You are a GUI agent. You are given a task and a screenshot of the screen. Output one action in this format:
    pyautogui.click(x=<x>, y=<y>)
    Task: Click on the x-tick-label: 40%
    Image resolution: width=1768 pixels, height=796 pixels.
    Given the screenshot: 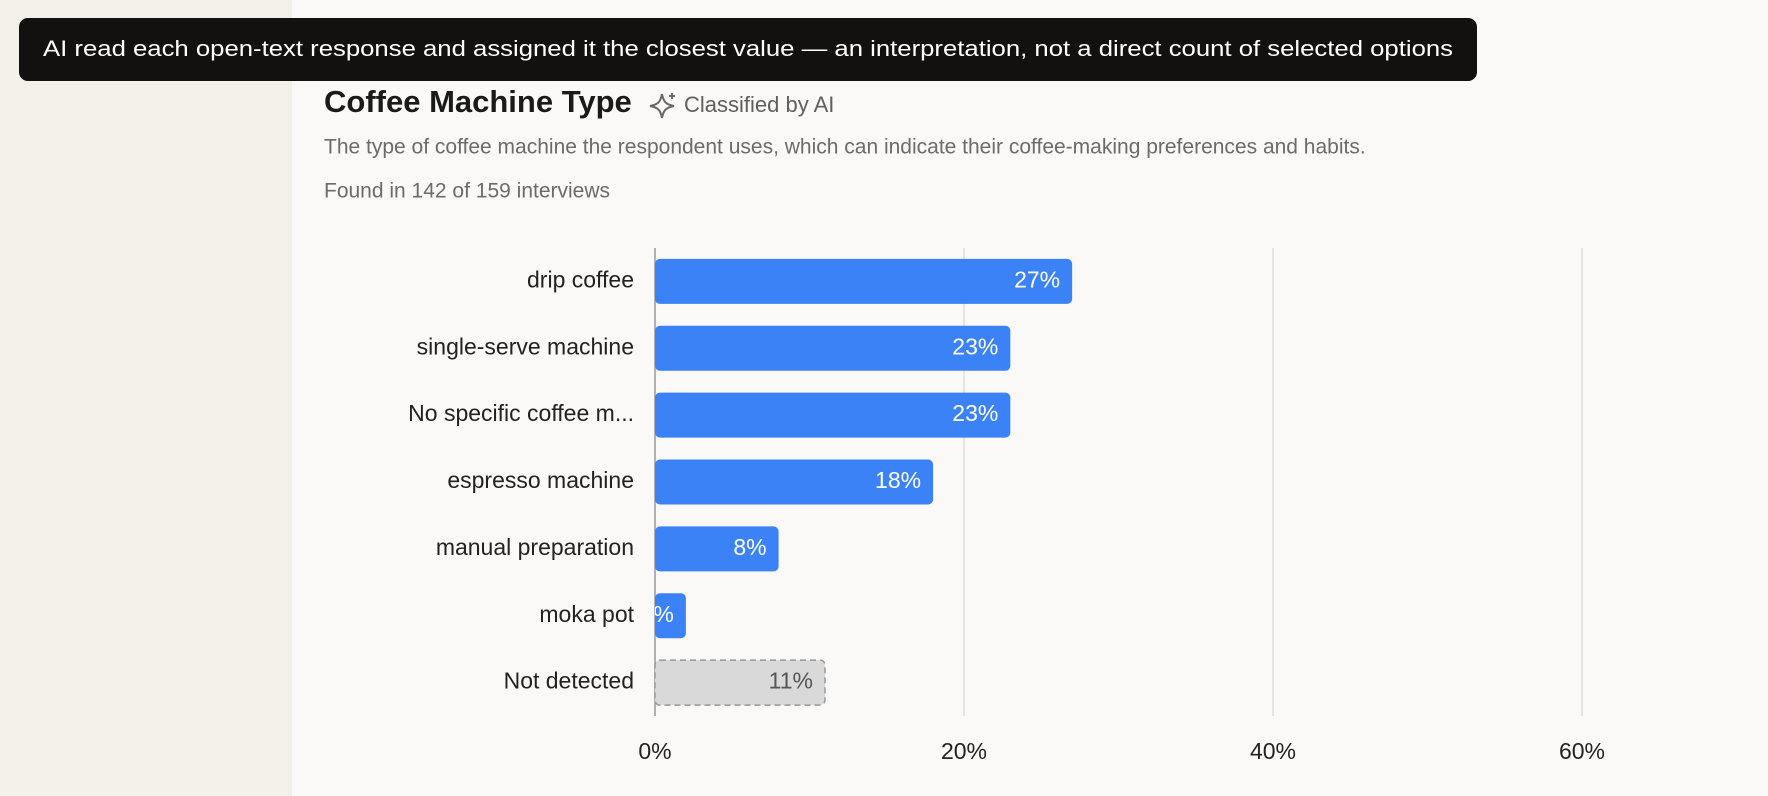 What is the action you would take?
    pyautogui.click(x=1273, y=751)
    